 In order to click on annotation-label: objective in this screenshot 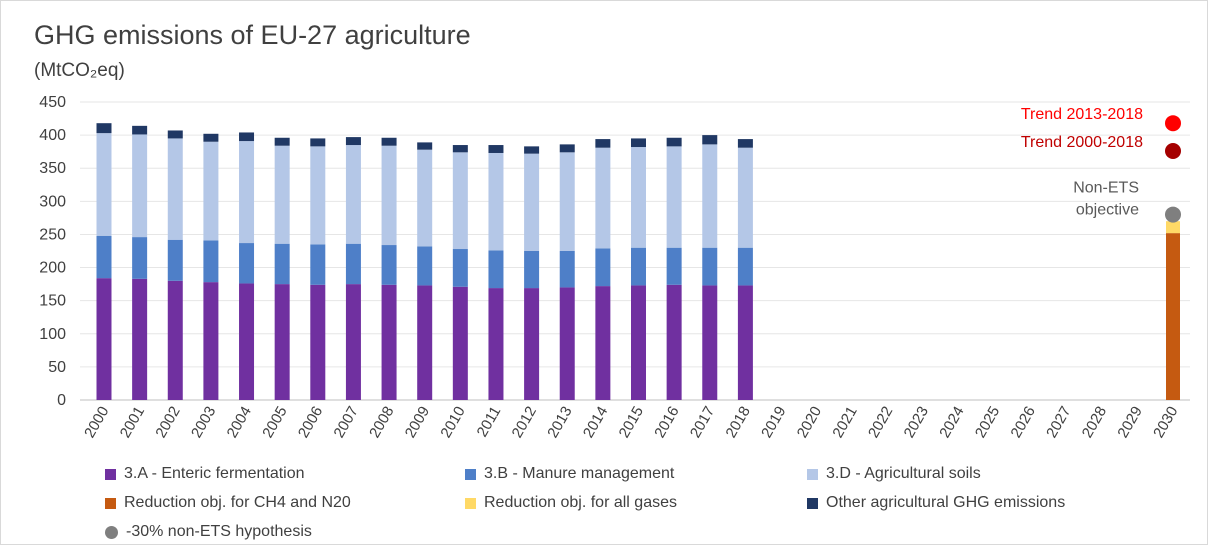, I will do `click(1107, 210)`.